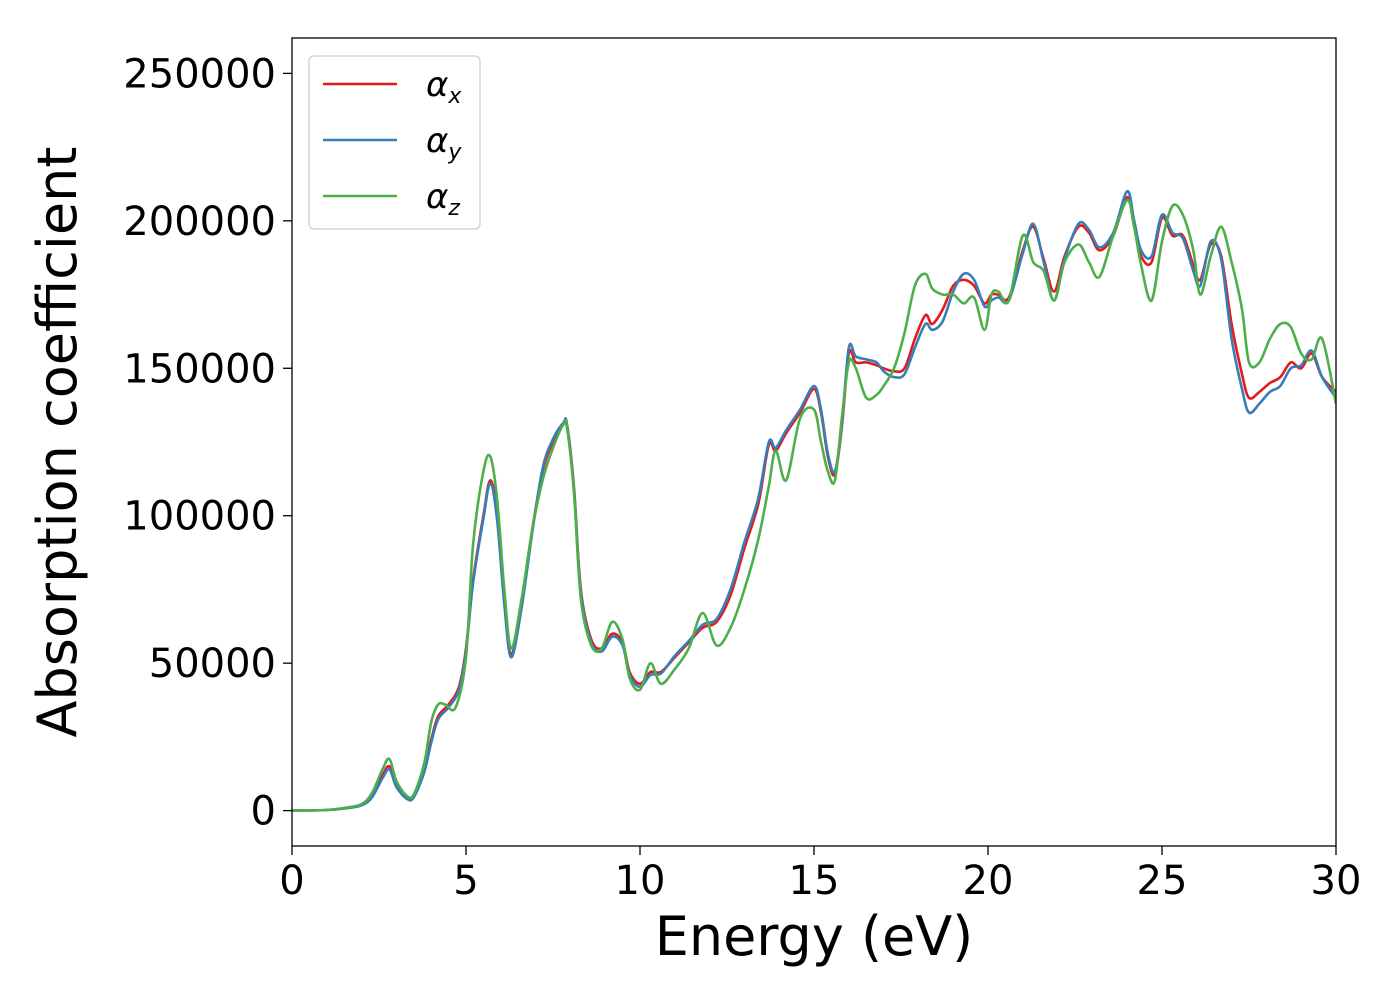  I want to click on x-tick-label: 30, so click(1336, 881).